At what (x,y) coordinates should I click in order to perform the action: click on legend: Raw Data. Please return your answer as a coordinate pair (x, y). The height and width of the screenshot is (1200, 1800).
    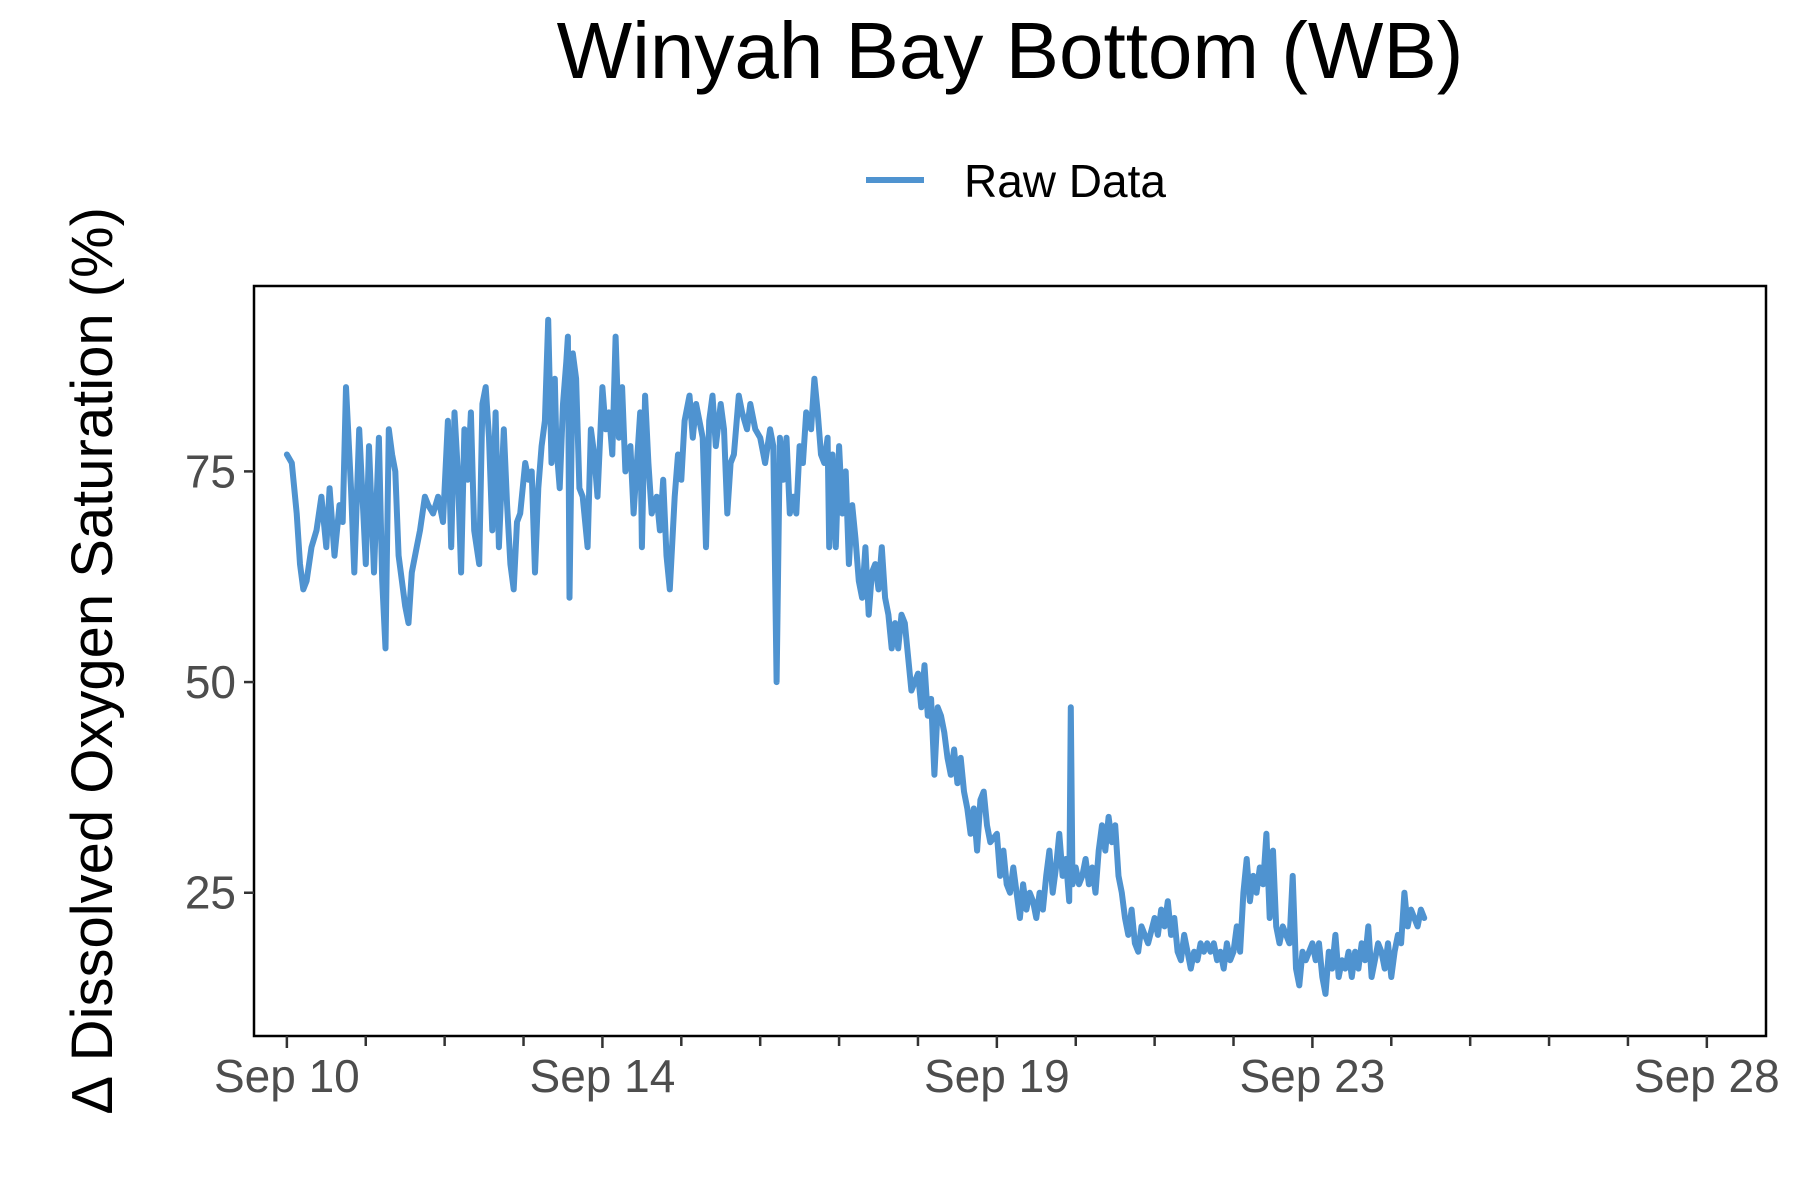
    Looking at the image, I should click on (1016, 181).